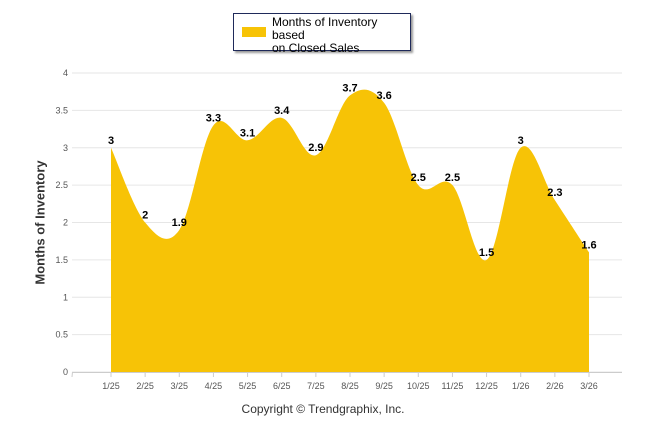  Describe the element at coordinates (254, 32) in the screenshot. I see `legend-swatch` at that location.